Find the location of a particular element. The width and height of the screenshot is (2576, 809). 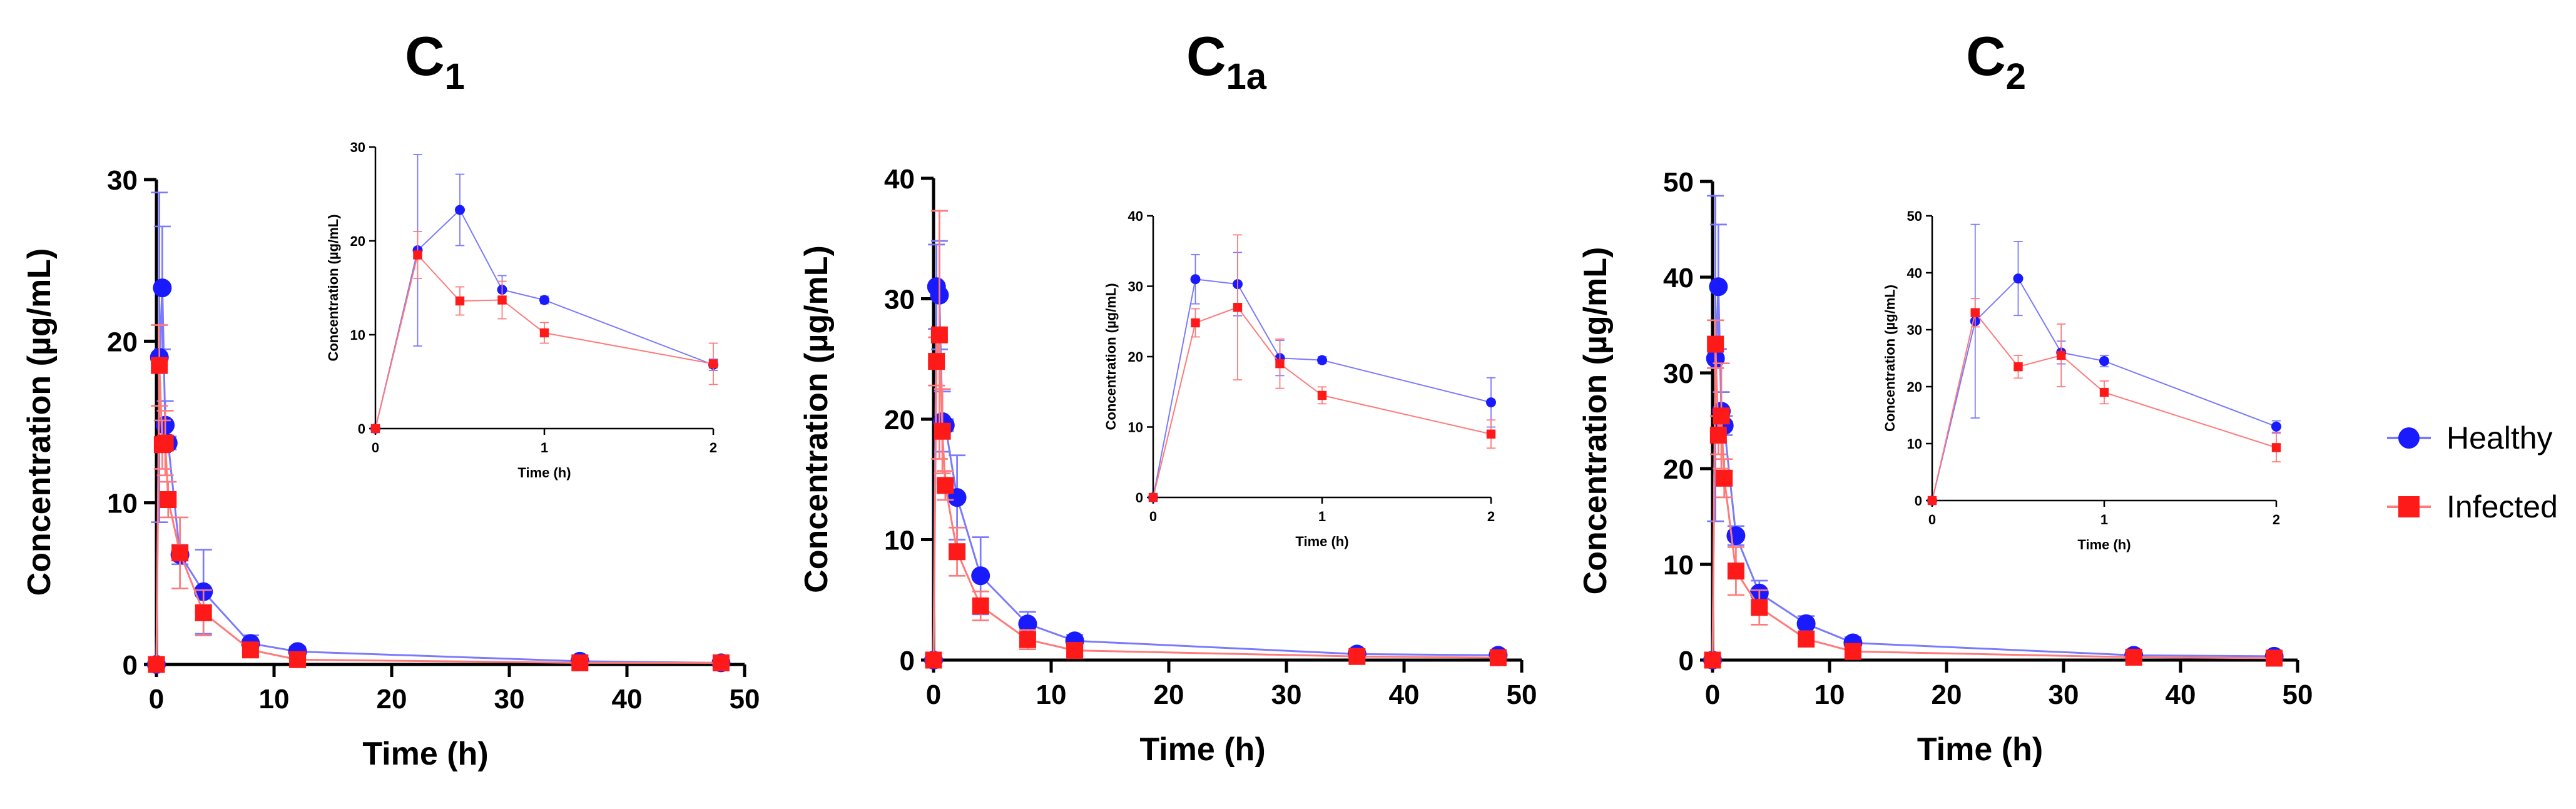

x-tick-label: 40 is located at coordinates (1404, 694).